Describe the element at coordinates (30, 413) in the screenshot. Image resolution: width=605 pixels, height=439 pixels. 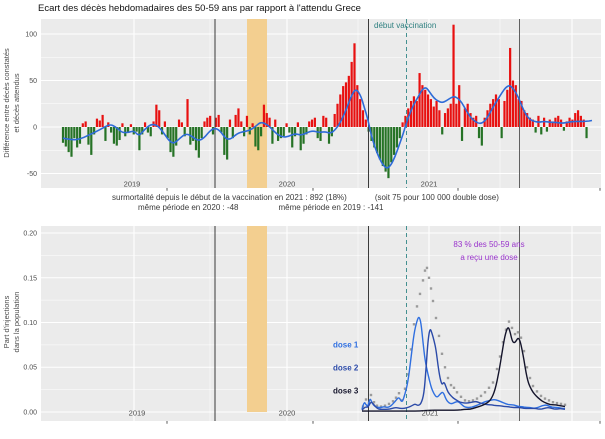
I see `bottom-y-tick-000: 0.00` at that location.